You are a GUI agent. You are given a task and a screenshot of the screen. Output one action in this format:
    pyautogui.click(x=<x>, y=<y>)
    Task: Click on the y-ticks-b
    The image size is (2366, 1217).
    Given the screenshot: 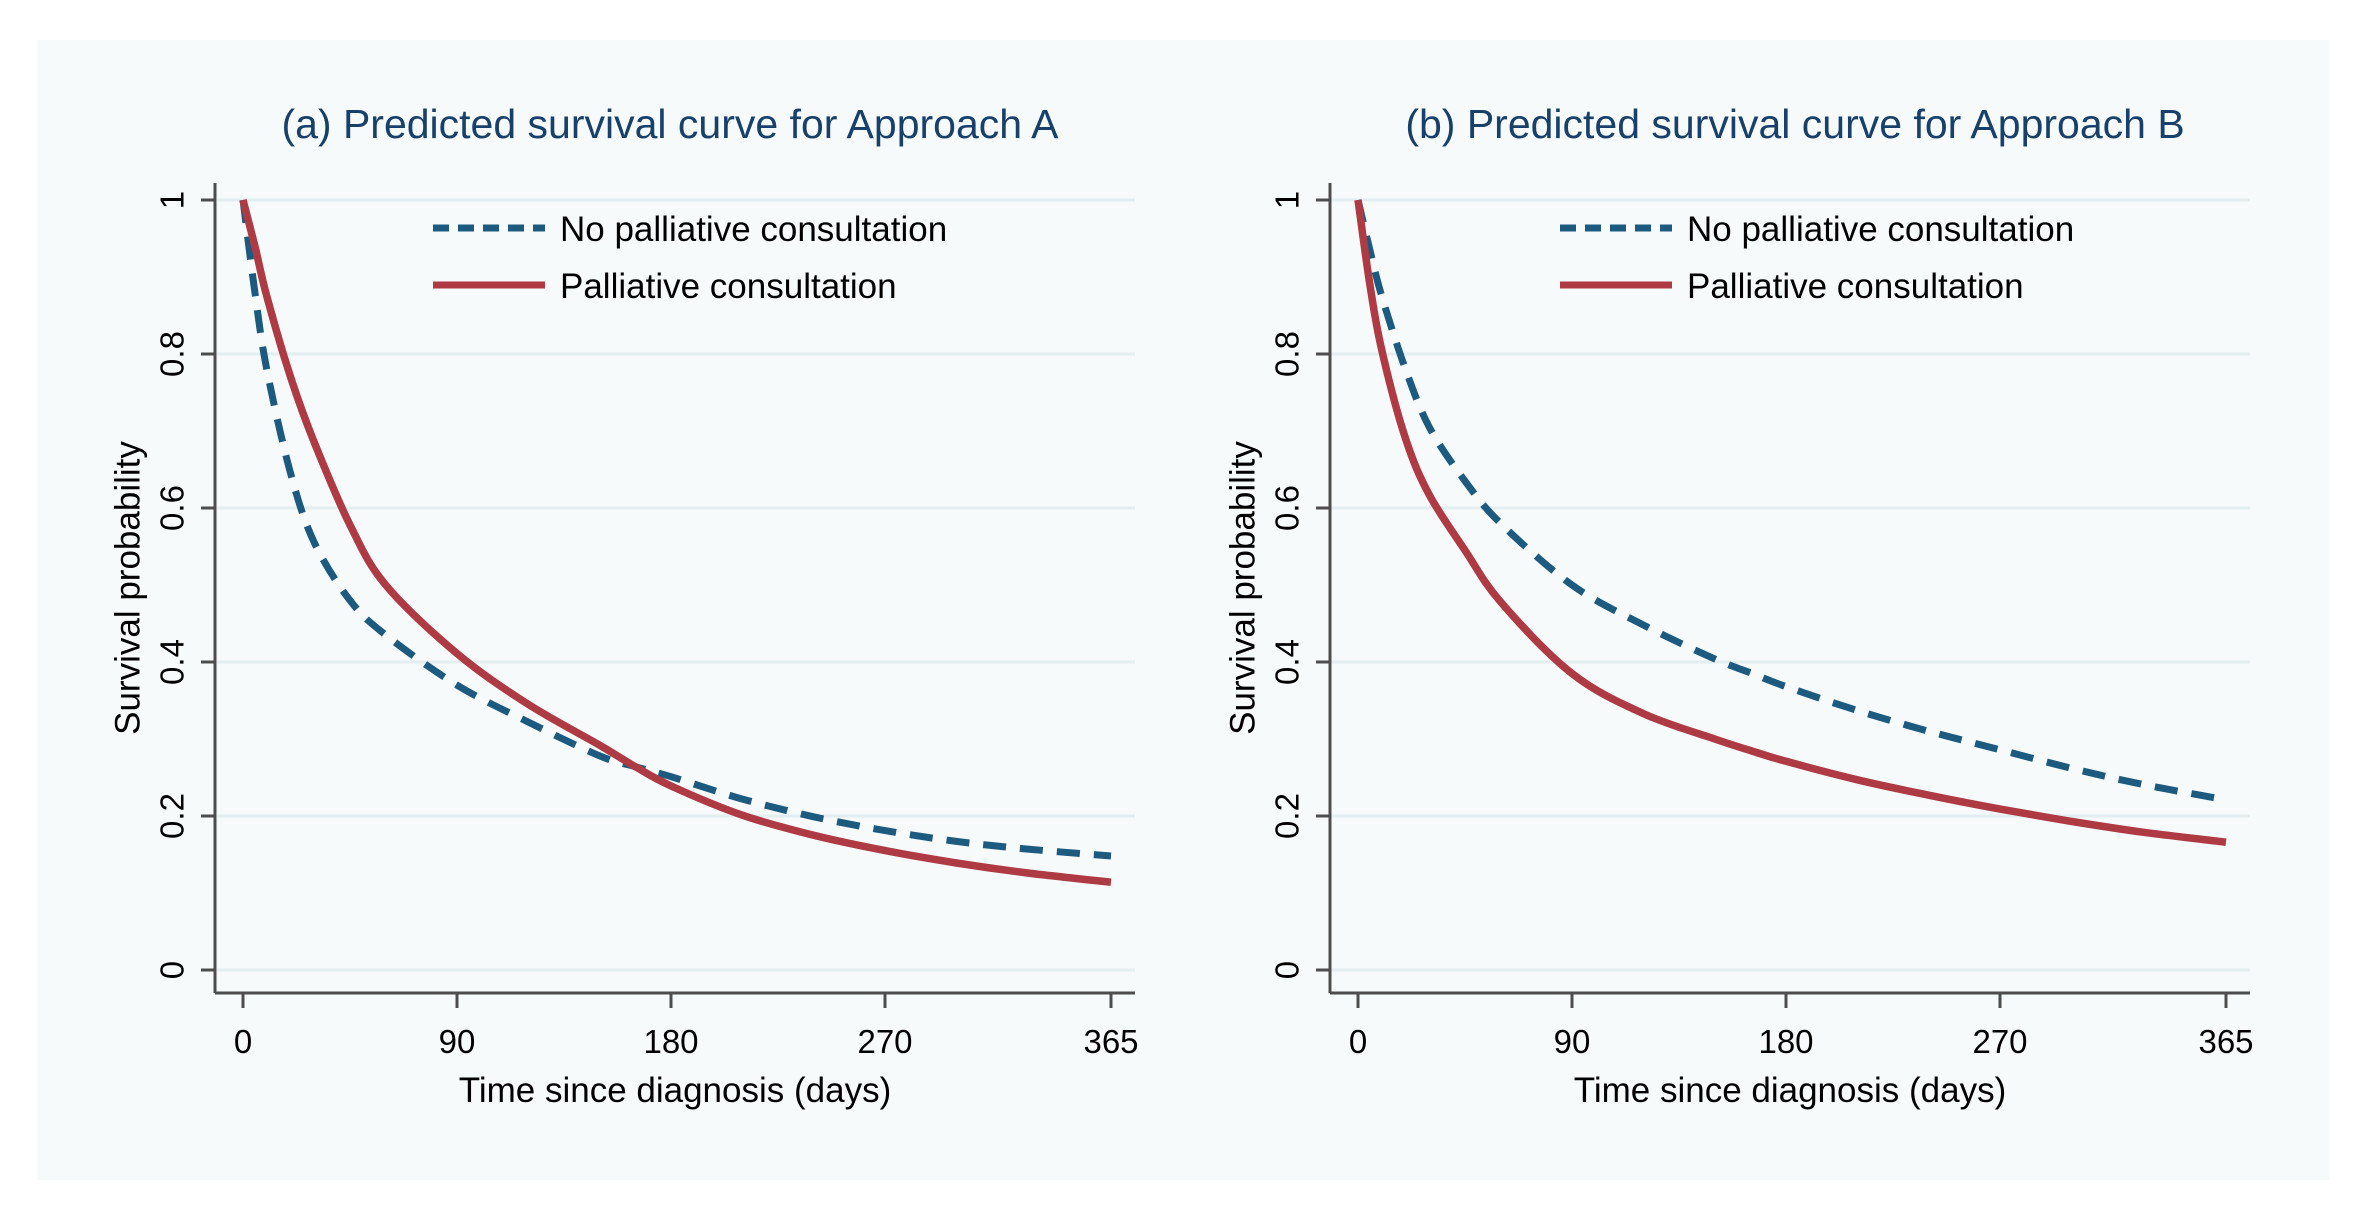 What is the action you would take?
    pyautogui.click(x=1323, y=585)
    